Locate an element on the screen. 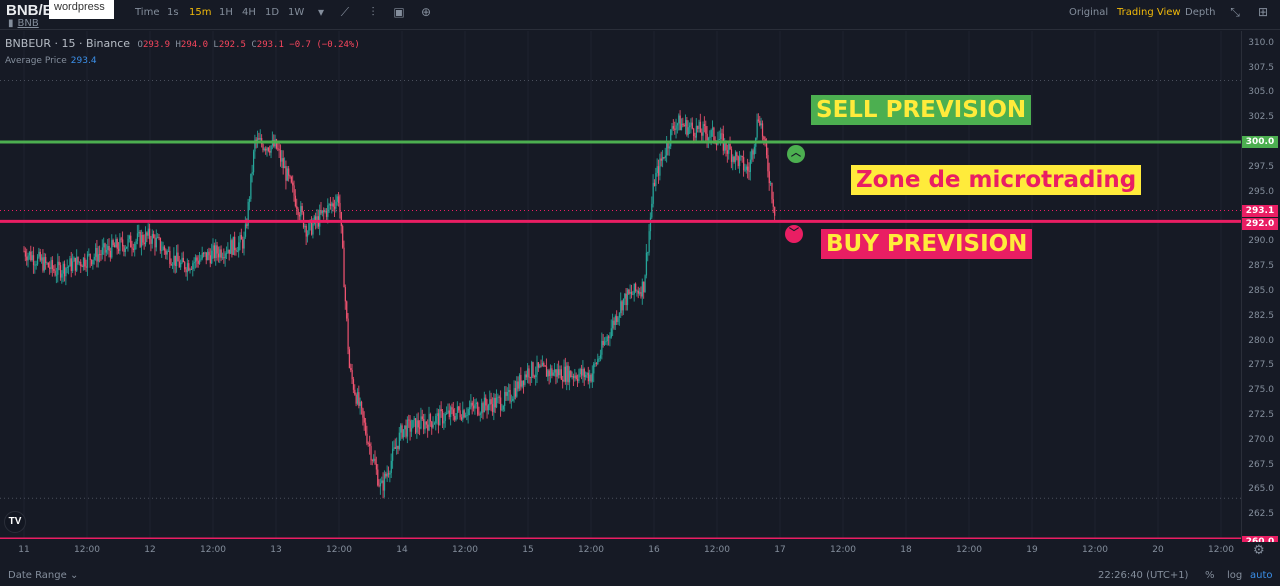 This screenshot has width=1280, height=586. timeframe-1s: 1s is located at coordinates (173, 12).